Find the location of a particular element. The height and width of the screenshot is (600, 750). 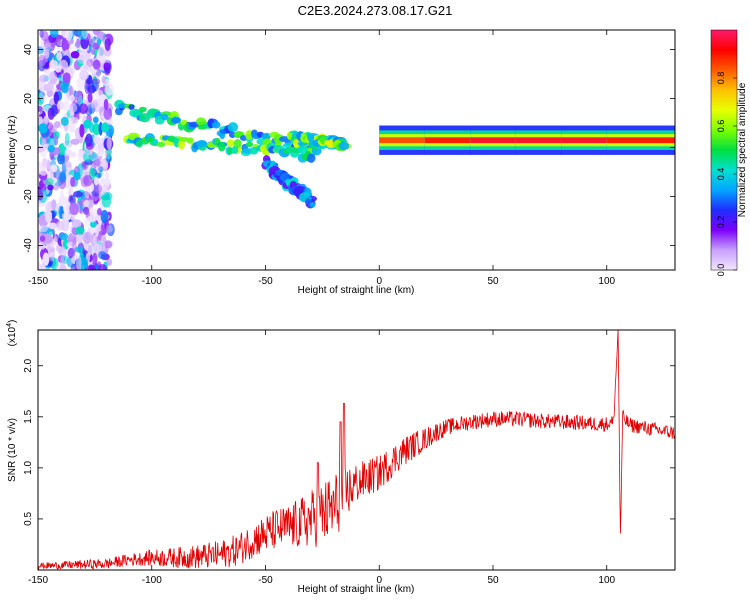

spectrogram-y-tick-label: -40 is located at coordinates (28, 245).